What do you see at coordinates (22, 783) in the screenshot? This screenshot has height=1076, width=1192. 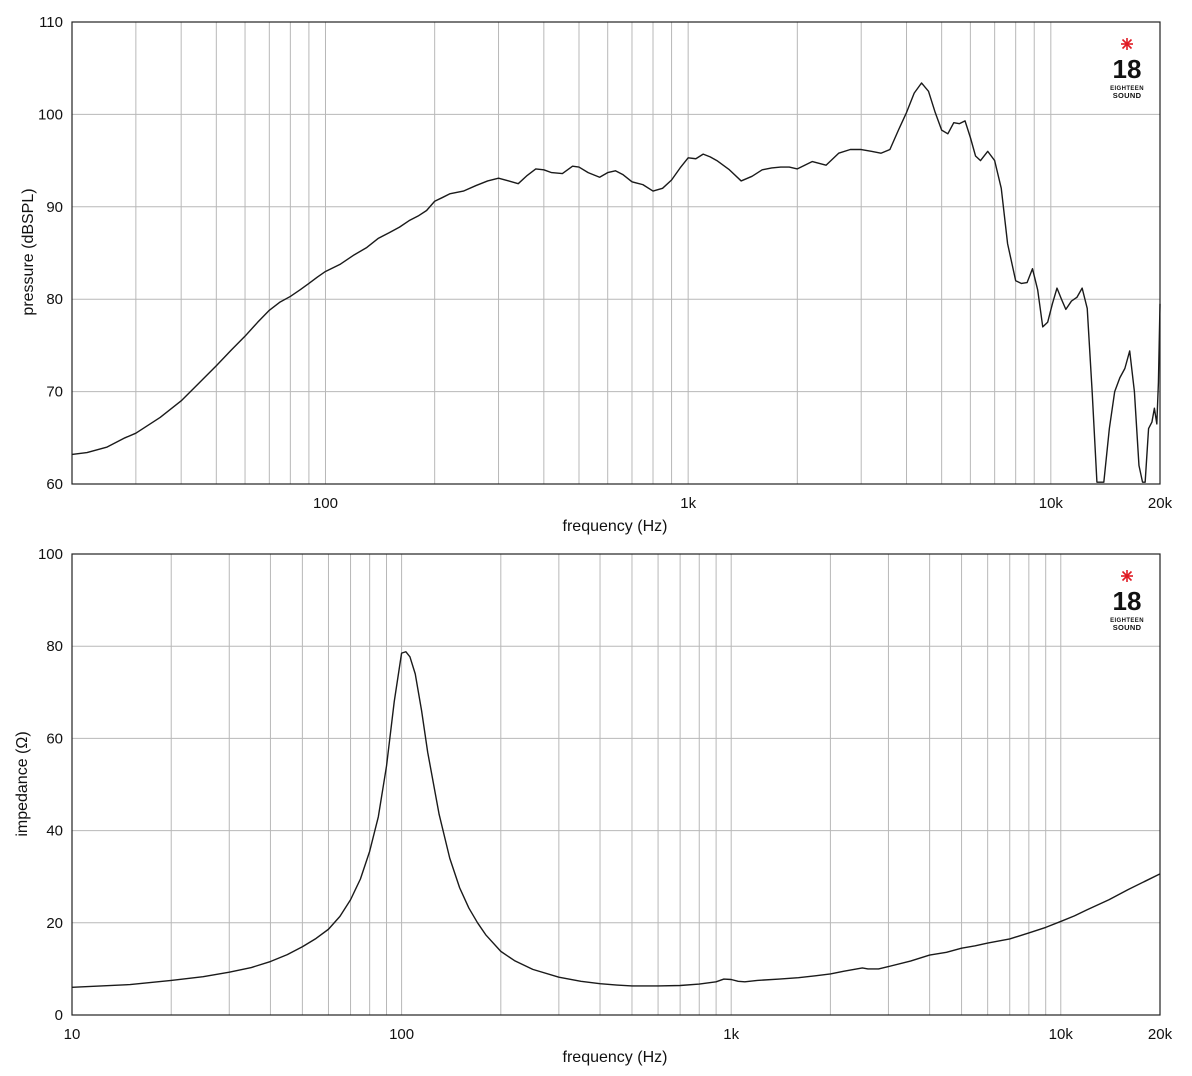 I see `y-axis-label: impedance (Ω)` at bounding box center [22, 783].